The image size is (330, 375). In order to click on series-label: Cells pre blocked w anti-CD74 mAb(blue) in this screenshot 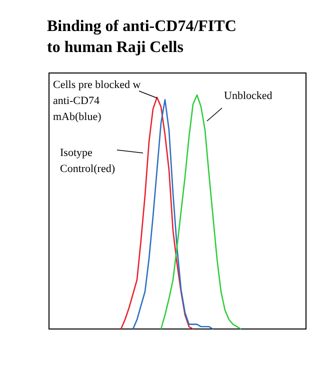, I will do `click(97, 101)`.